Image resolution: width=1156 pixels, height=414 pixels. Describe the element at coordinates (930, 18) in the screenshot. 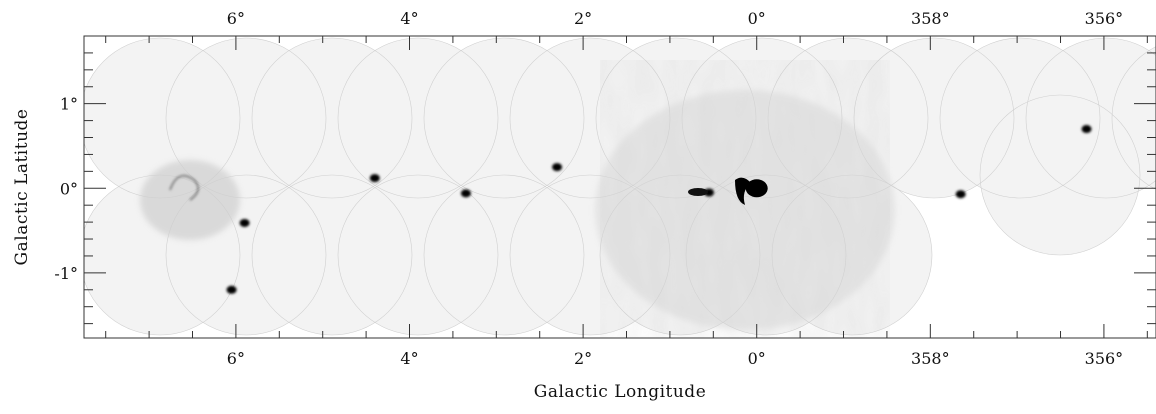

I see `x-tick-label-top: 358°` at that location.